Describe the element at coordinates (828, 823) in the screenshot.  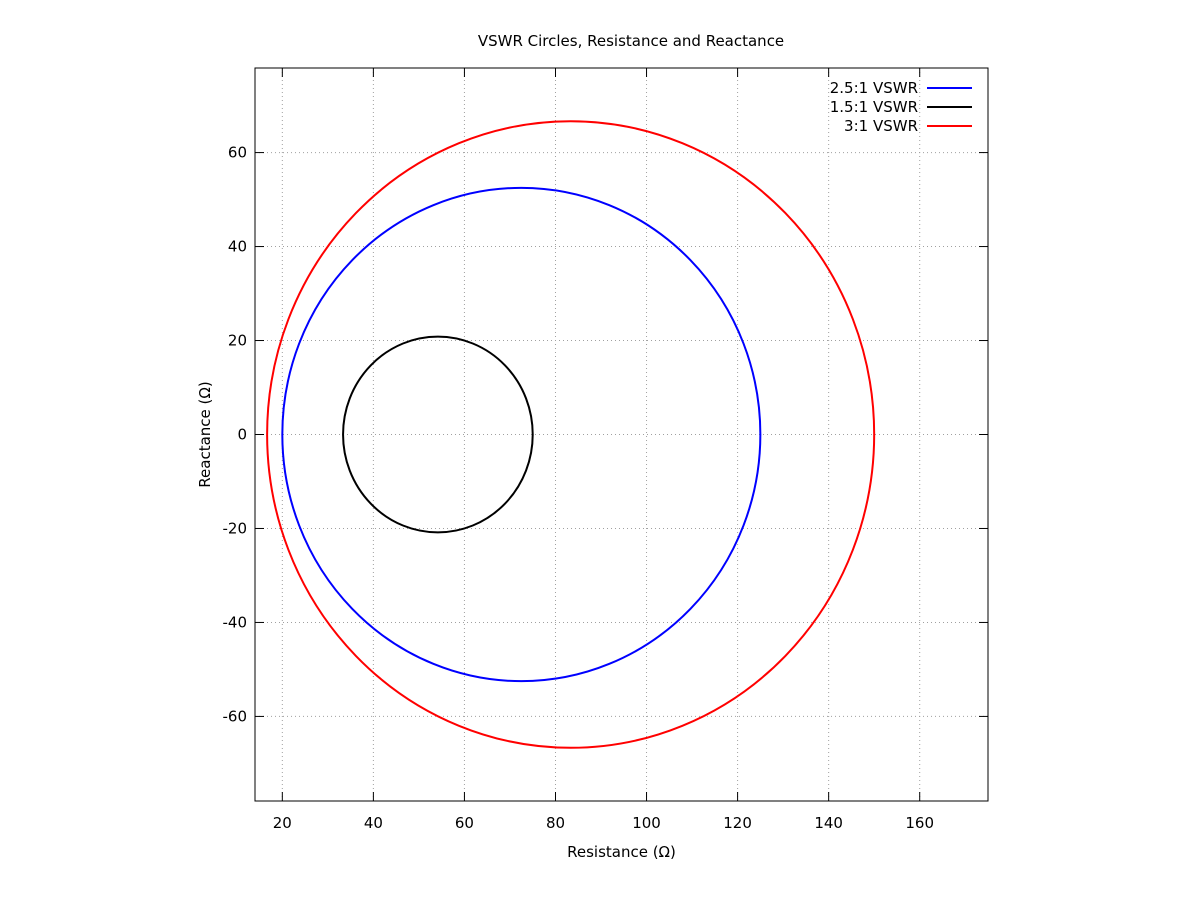
I see `x-tick-label: 140` at that location.